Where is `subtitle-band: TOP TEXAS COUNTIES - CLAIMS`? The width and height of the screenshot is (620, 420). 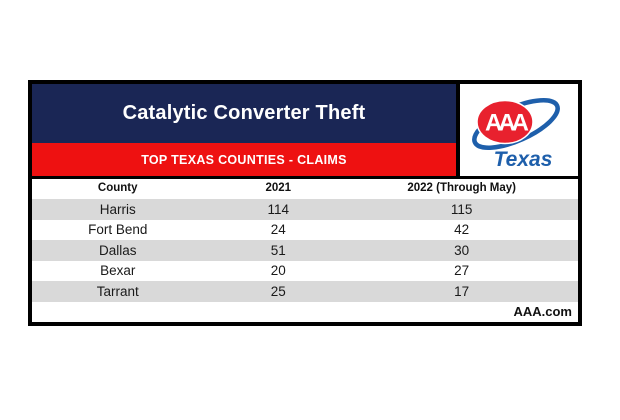 subtitle-band: TOP TEXAS COUNTIES - CLAIMS is located at coordinates (244, 159).